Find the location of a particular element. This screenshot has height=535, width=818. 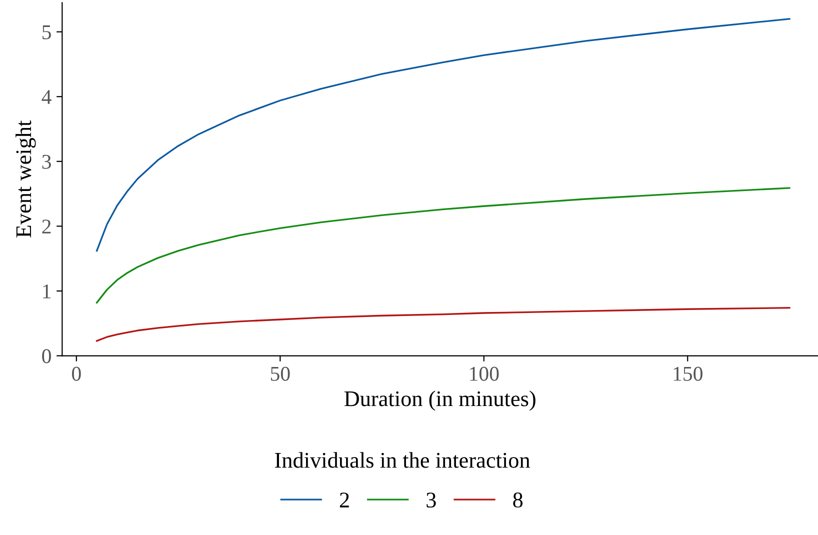

y-tick-label: 5 is located at coordinates (46, 32).